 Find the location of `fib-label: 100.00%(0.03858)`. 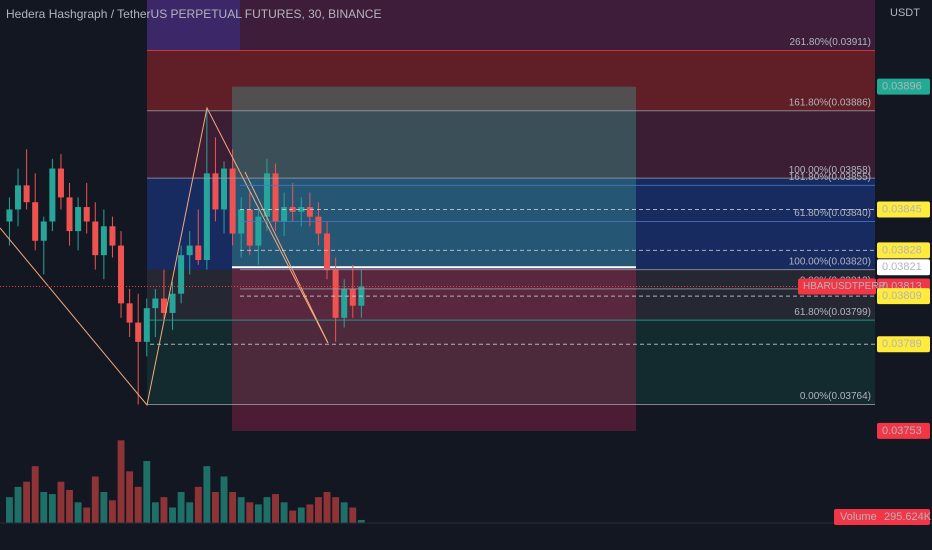

fib-label: 100.00%(0.03858) is located at coordinates (830, 170).